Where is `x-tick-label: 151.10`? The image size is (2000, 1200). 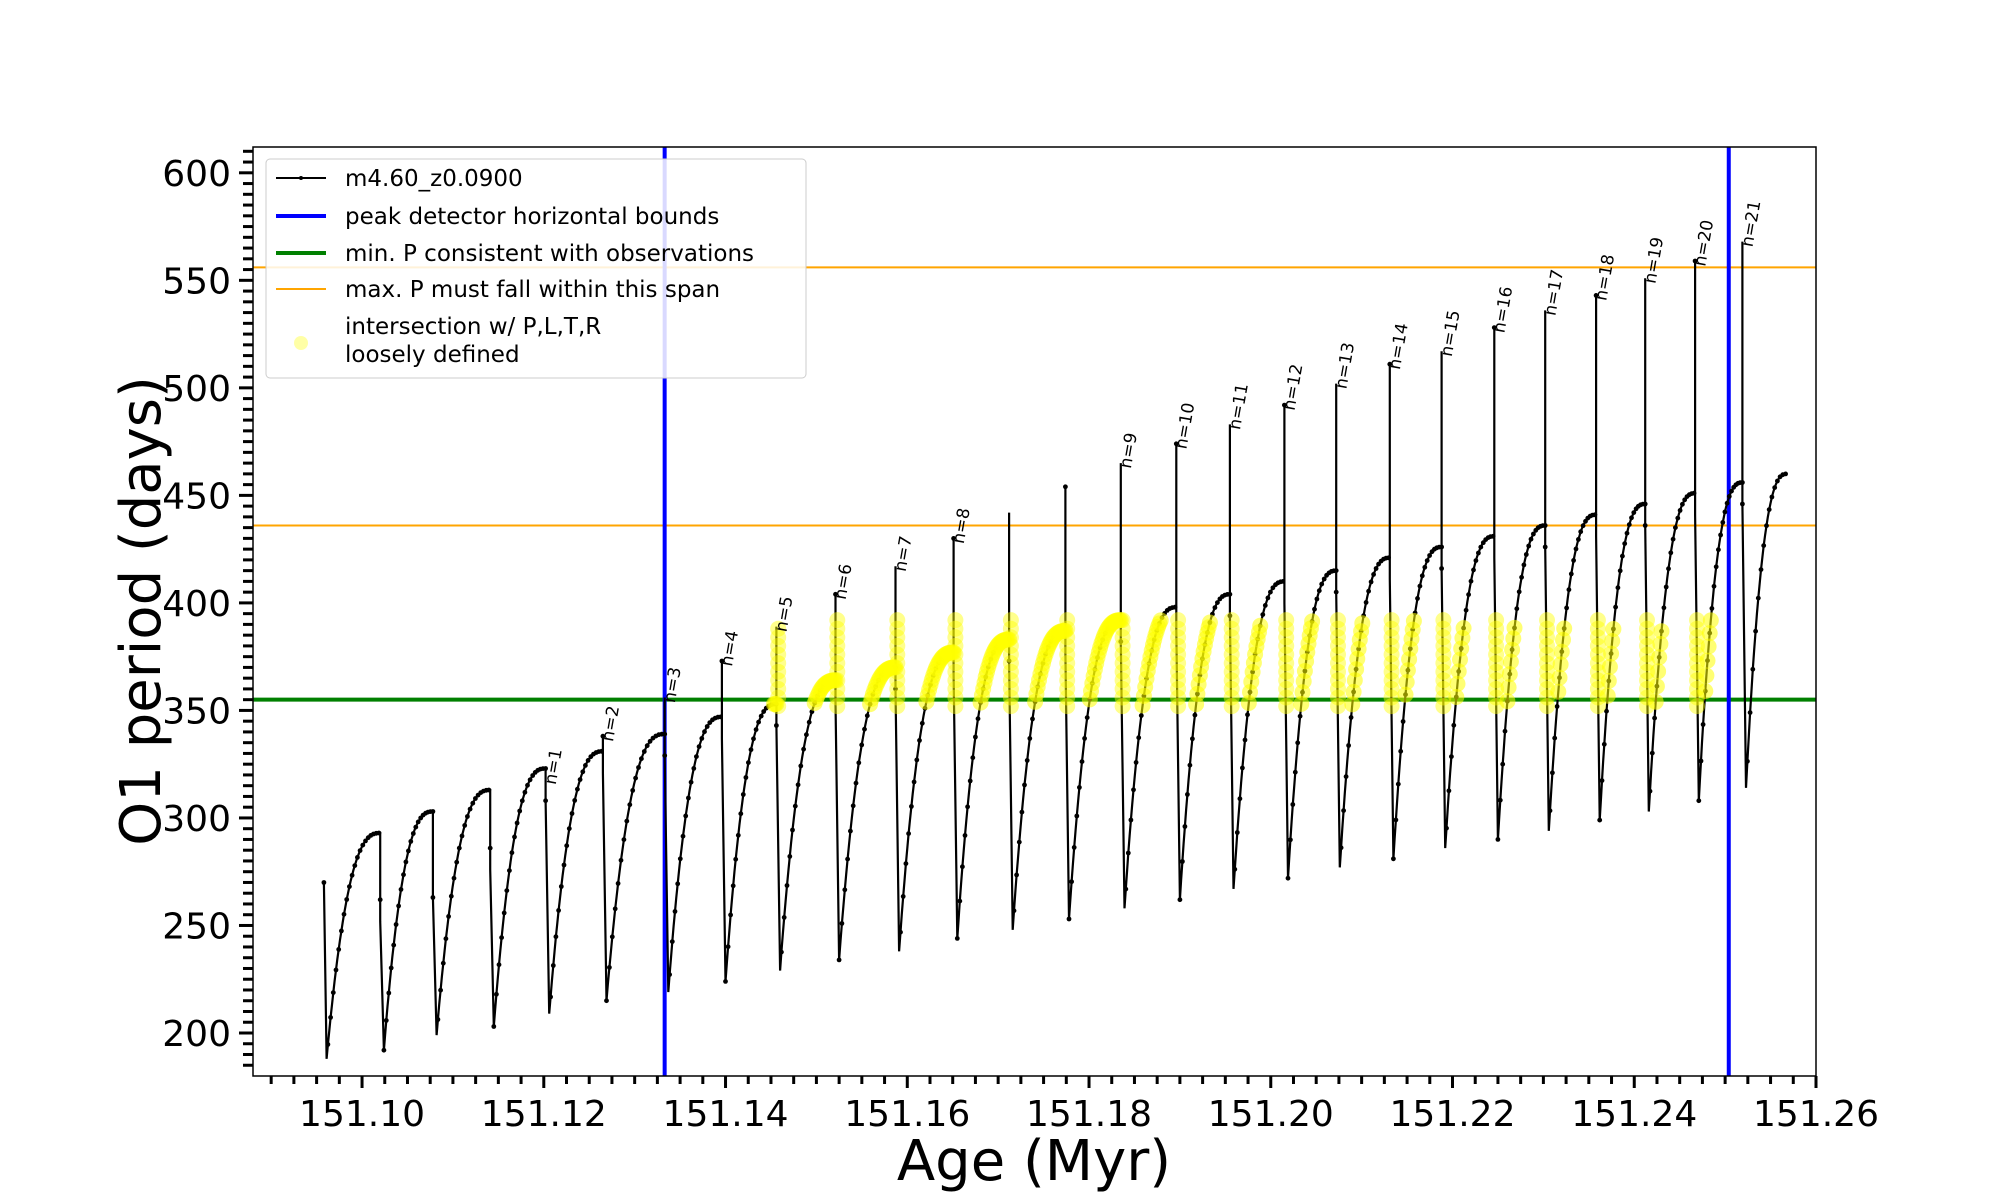
x-tick-label: 151.10 is located at coordinates (362, 1114).